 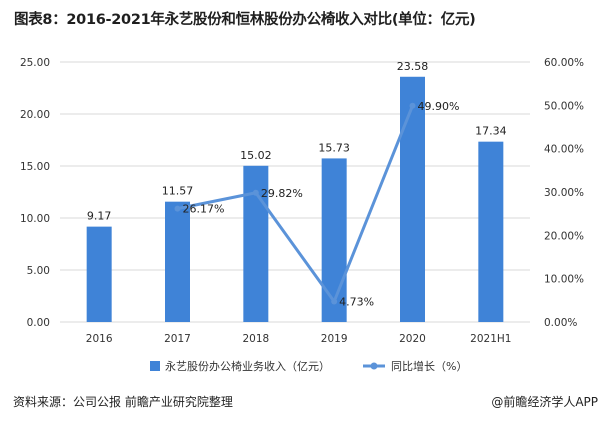 I want to click on right-axis-tick-label: 10.00%, so click(x=564, y=280).